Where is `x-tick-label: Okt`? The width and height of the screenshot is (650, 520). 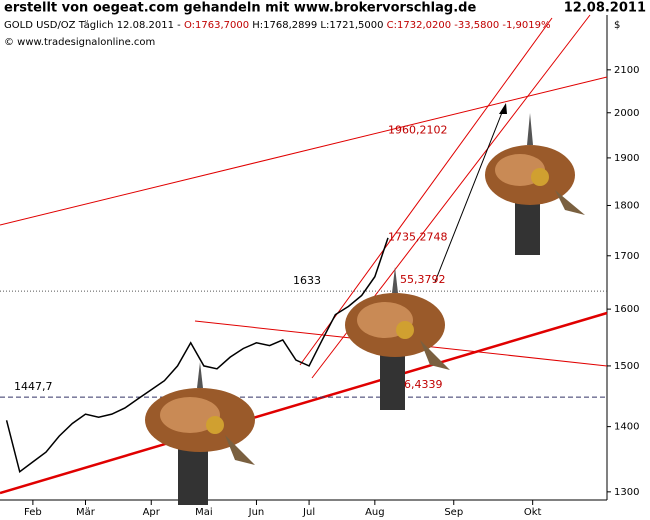 x-tick-label: Okt is located at coordinates (533, 512).